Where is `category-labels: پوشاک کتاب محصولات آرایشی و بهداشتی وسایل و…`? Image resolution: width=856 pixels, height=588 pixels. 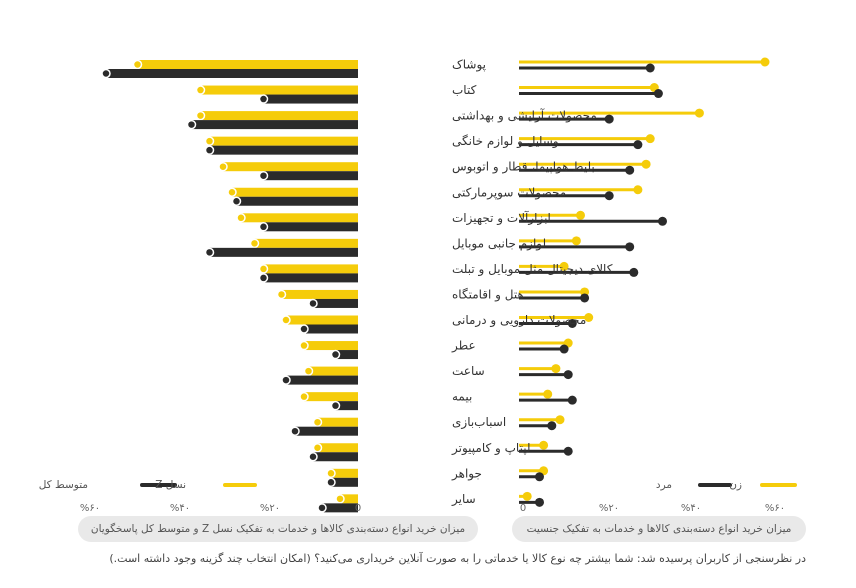
category-labels: پوشاک کتاب محصولات آرایشی و بهداشتی وسایل و… is located at coordinates (532, 282).